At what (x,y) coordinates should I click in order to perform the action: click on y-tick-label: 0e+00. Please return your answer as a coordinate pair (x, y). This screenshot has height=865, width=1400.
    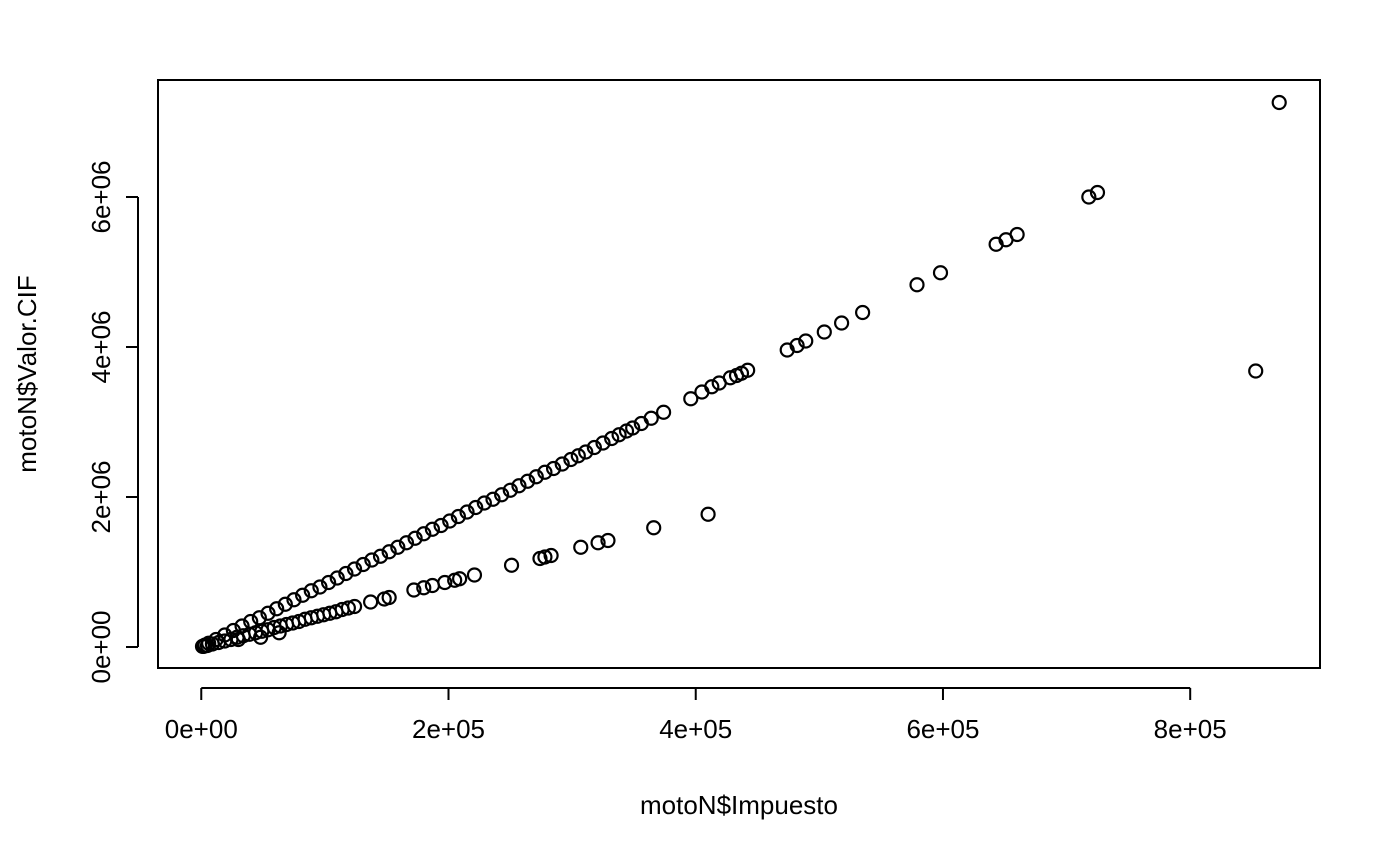
    Looking at the image, I should click on (101, 646).